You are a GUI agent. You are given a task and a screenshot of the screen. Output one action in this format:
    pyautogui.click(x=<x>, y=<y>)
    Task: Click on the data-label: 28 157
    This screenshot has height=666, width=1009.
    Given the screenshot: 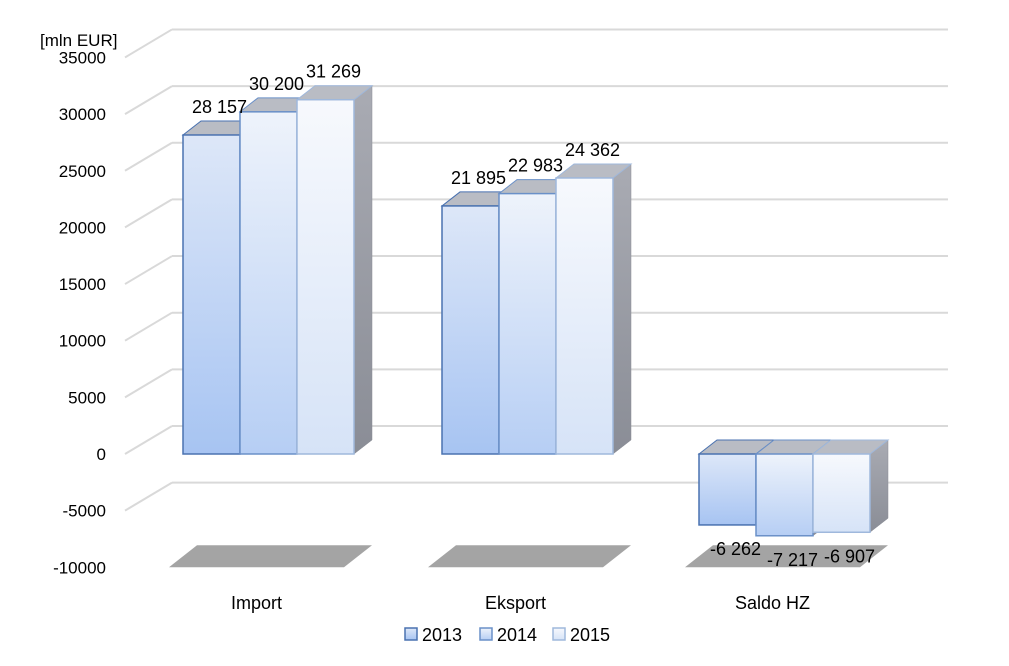 What is the action you would take?
    pyautogui.click(x=219, y=107)
    